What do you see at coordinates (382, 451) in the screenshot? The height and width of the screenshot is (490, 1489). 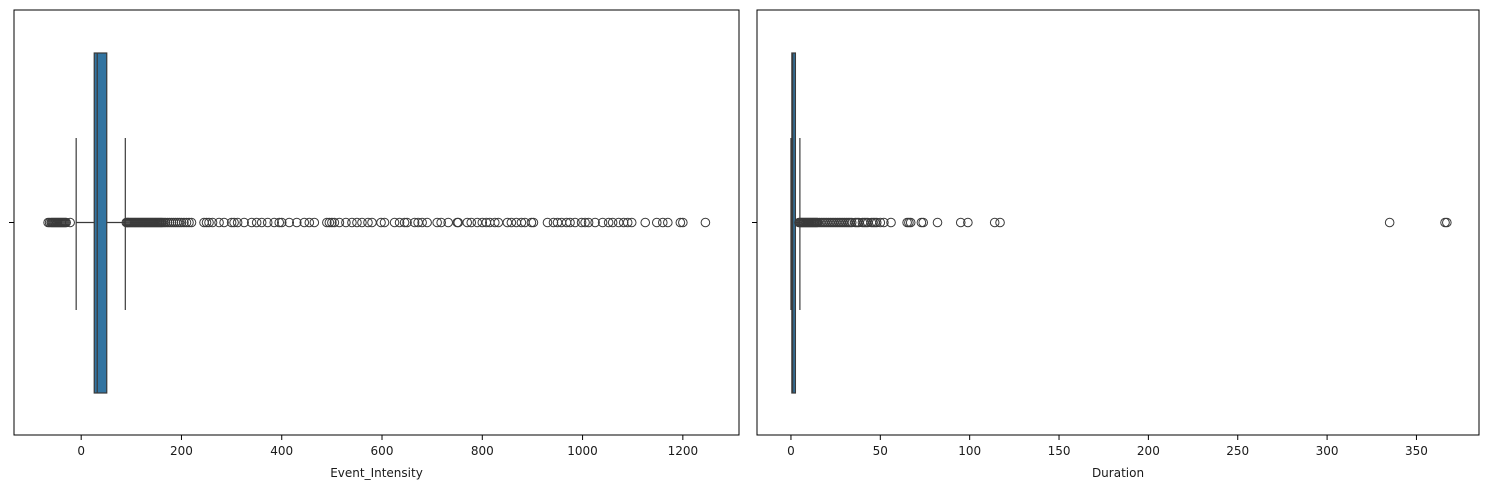 I see `x-tick-label: 600` at bounding box center [382, 451].